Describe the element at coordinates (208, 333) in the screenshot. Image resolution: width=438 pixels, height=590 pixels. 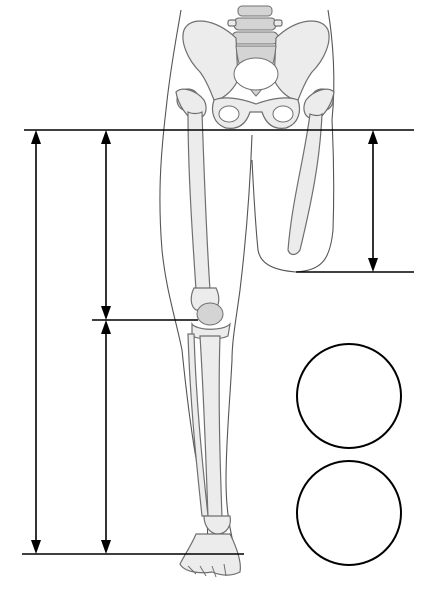
I see `left-leg-skeleton` at that location.